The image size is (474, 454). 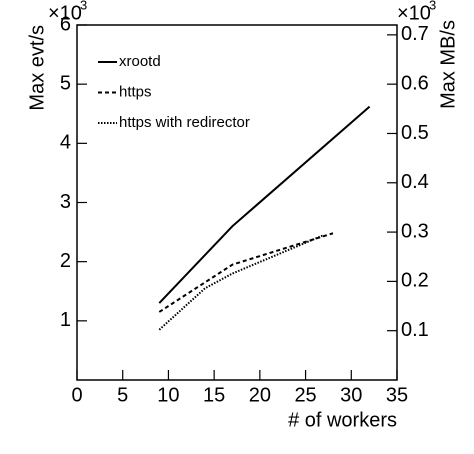 I want to click on x-tick-label: 0, so click(x=76, y=395).